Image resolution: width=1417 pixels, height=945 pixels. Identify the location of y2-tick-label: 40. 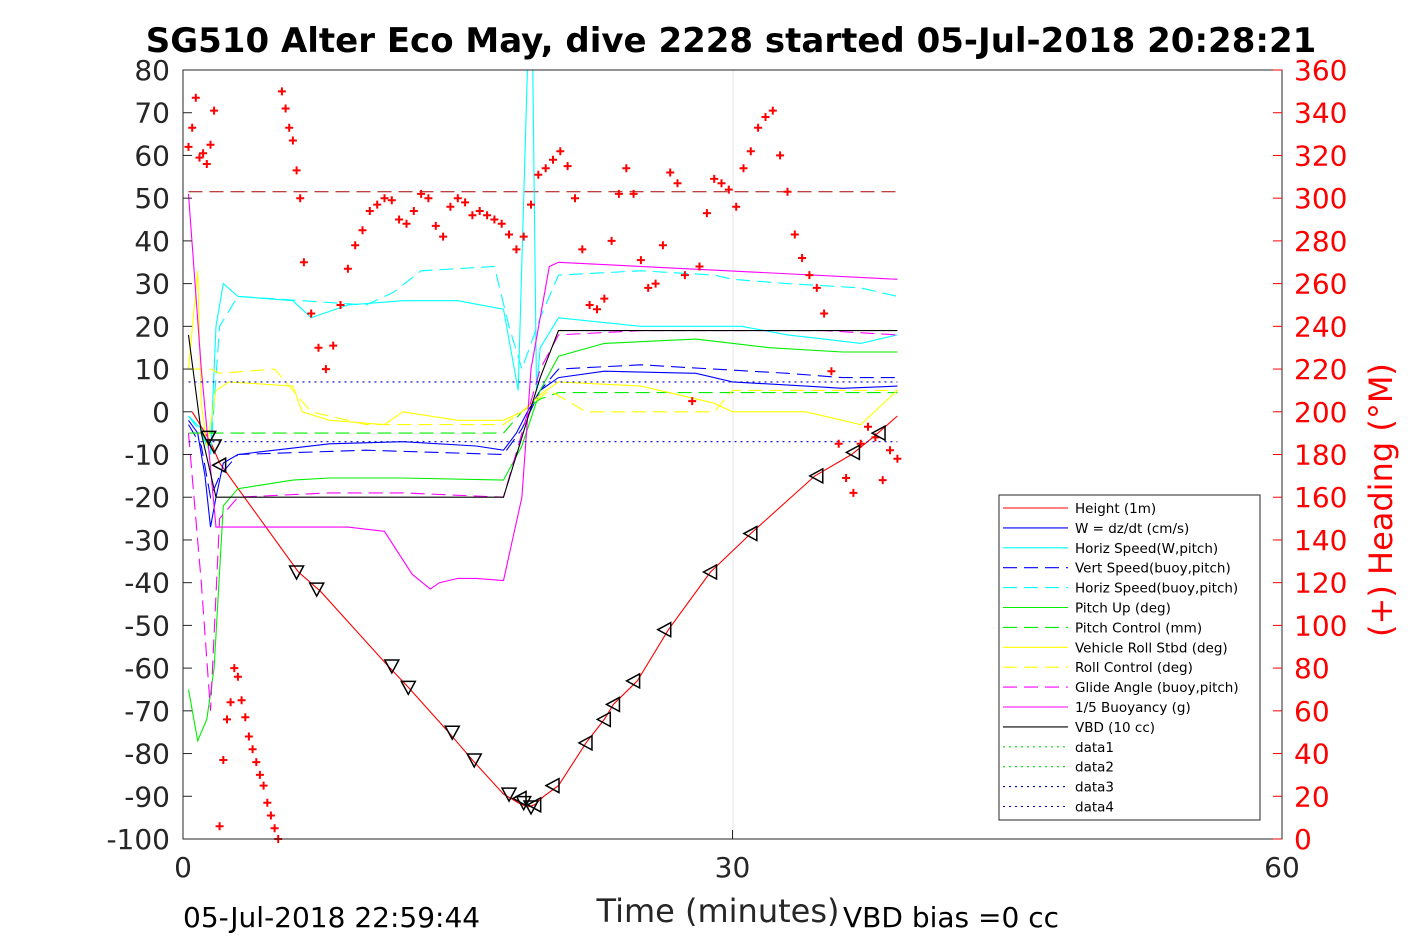
(1312, 754).